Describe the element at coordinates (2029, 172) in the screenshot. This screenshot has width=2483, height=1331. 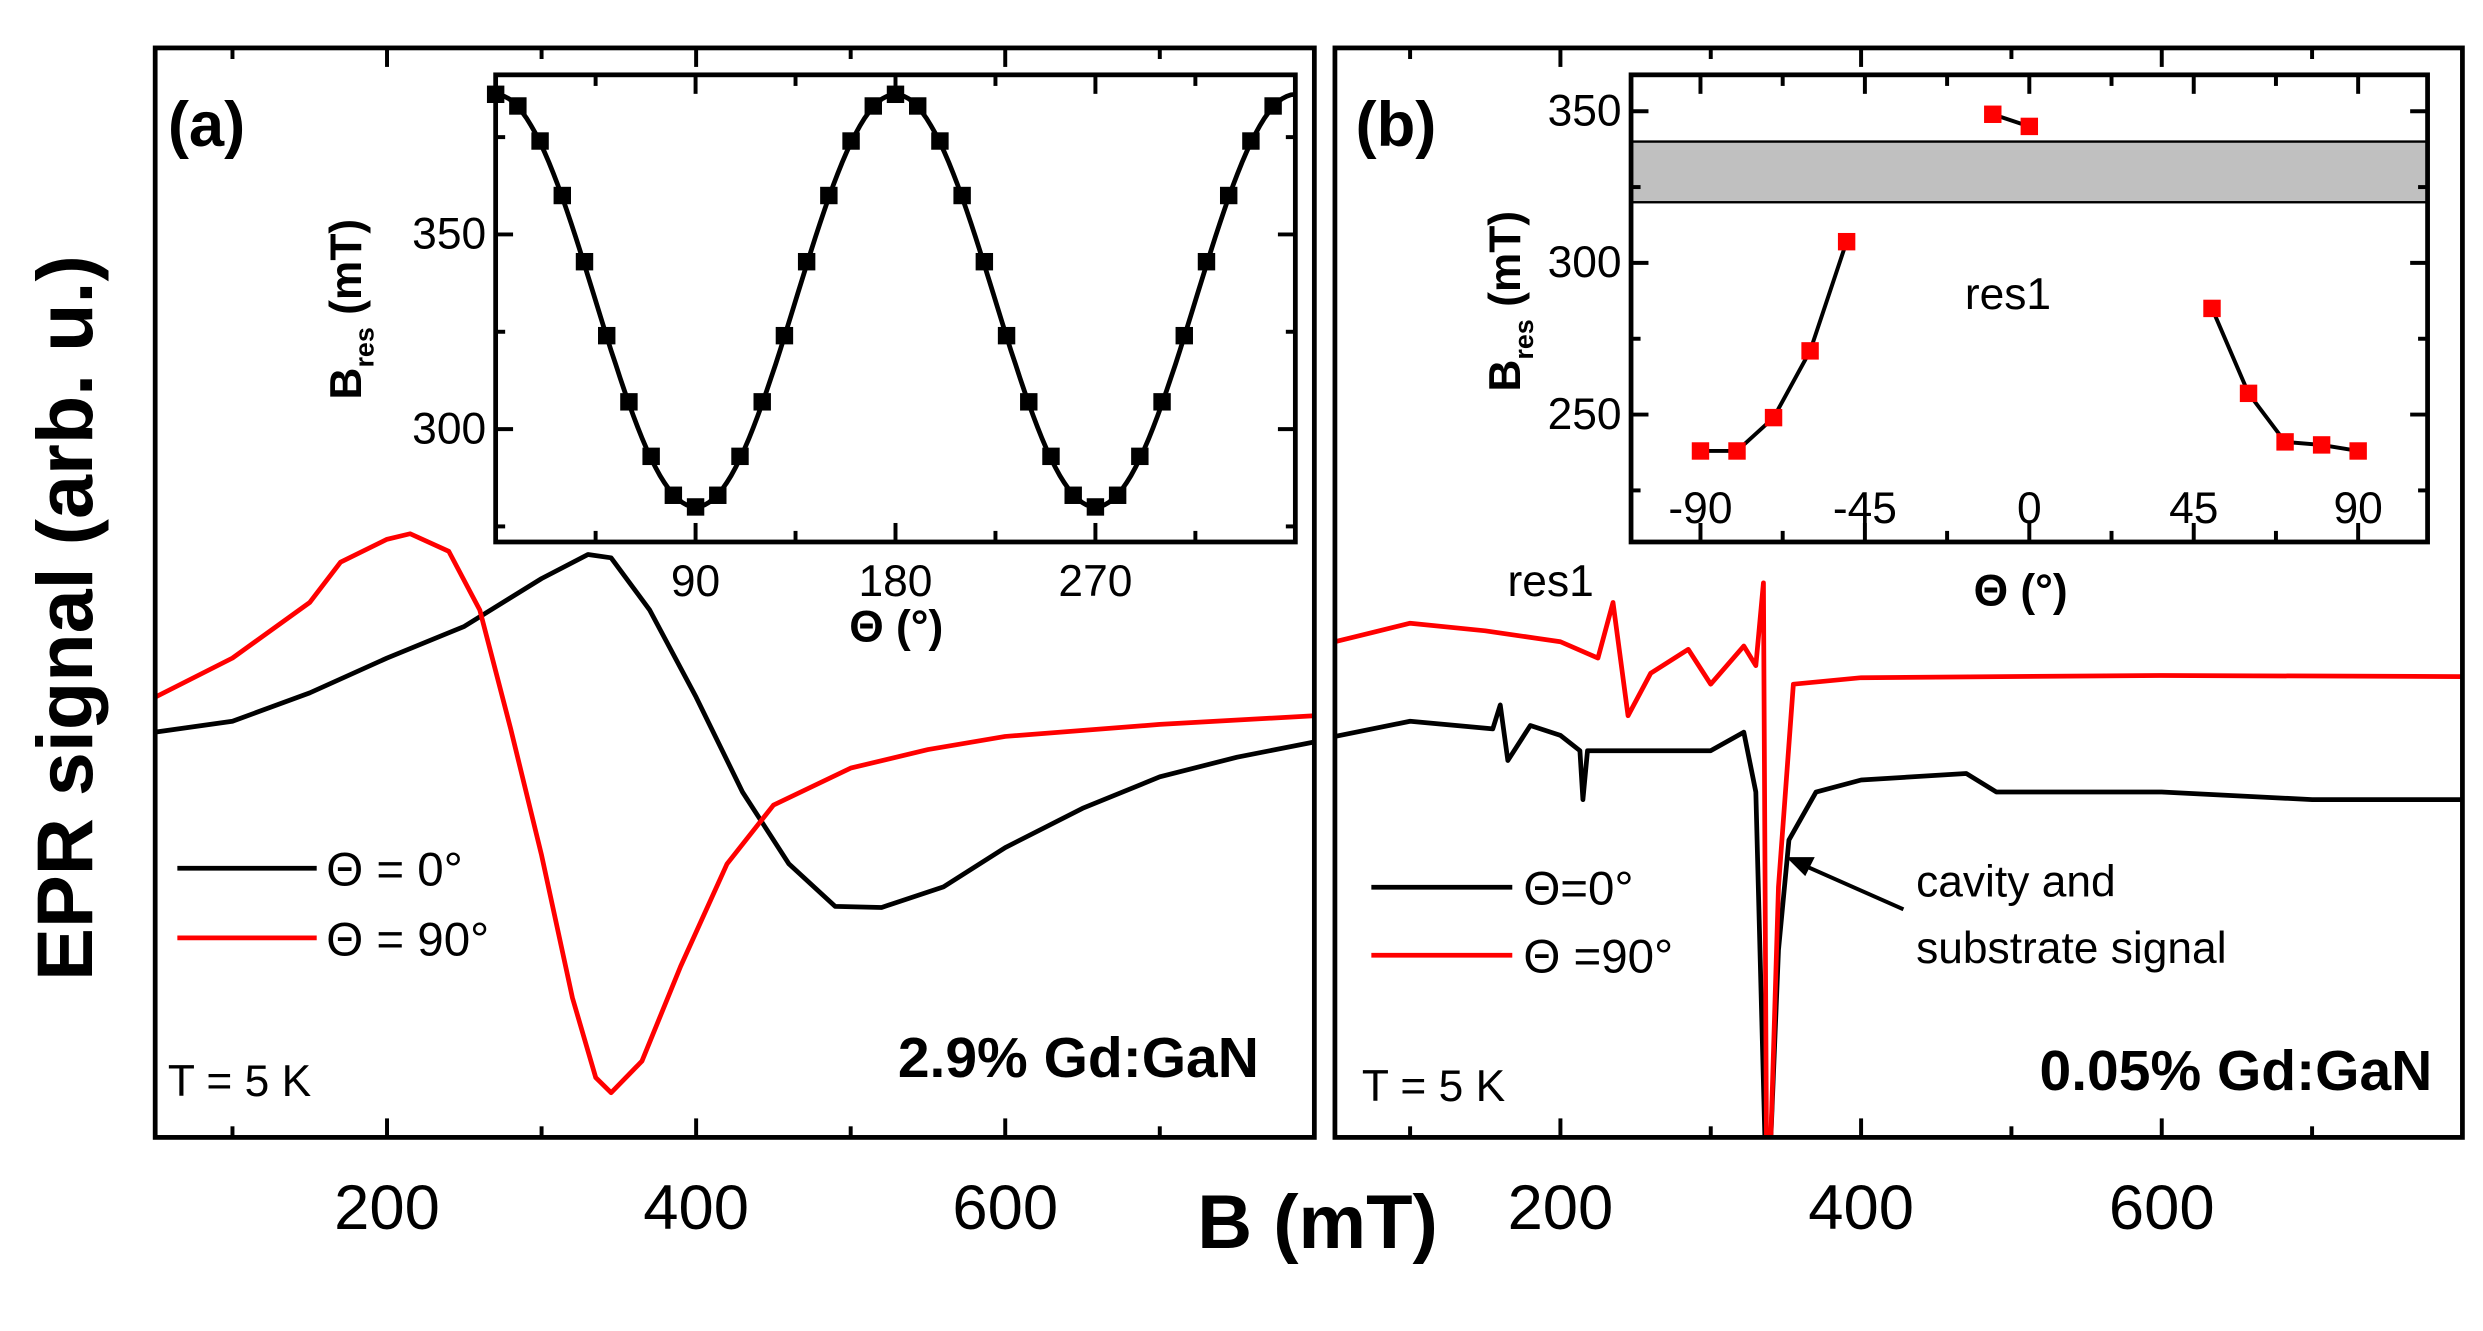
I see `excluded-band` at that location.